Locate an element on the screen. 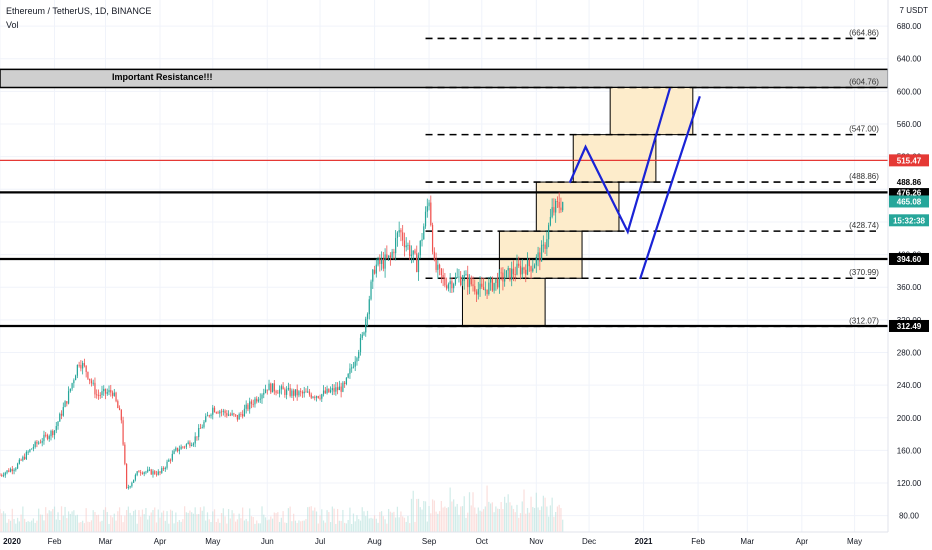  level-price-tag: 394.60 is located at coordinates (909, 259).